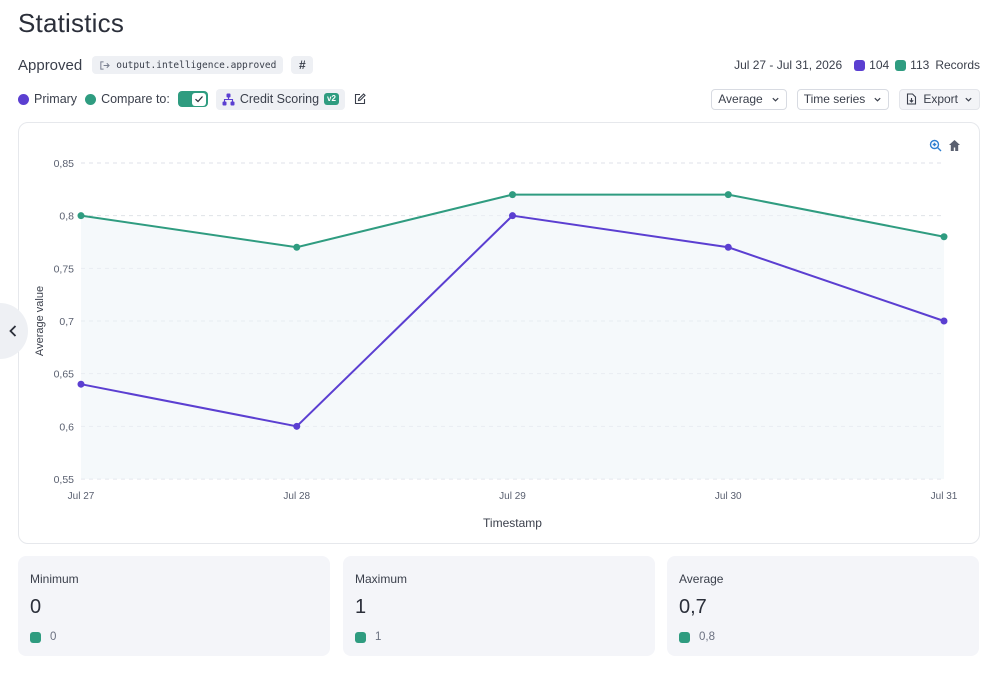  What do you see at coordinates (707, 637) in the screenshot?
I see `stat-compare-value: 0,8` at bounding box center [707, 637].